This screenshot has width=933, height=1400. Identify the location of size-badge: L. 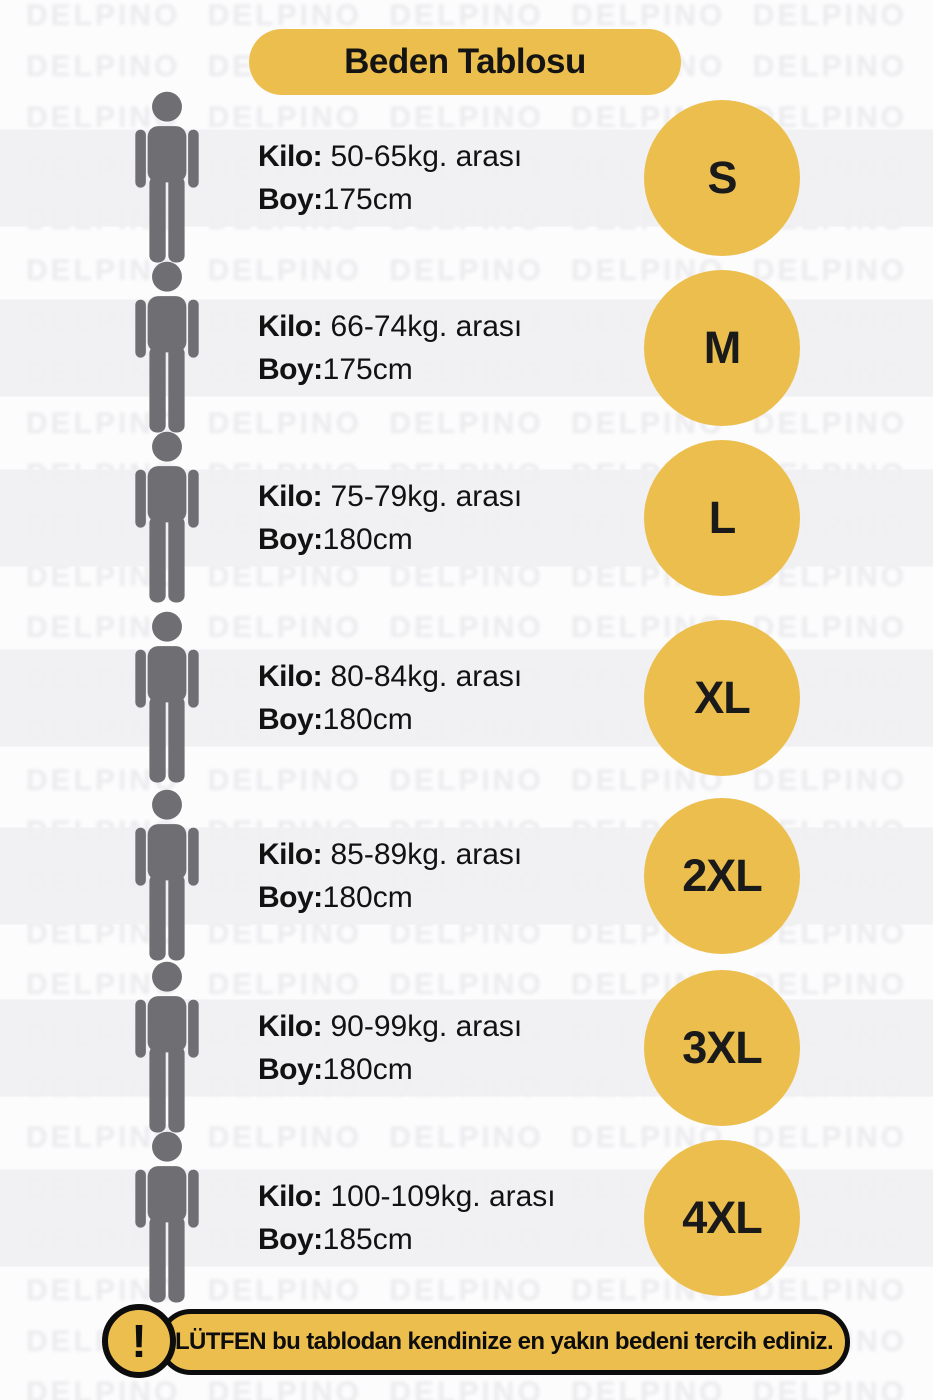
(722, 518).